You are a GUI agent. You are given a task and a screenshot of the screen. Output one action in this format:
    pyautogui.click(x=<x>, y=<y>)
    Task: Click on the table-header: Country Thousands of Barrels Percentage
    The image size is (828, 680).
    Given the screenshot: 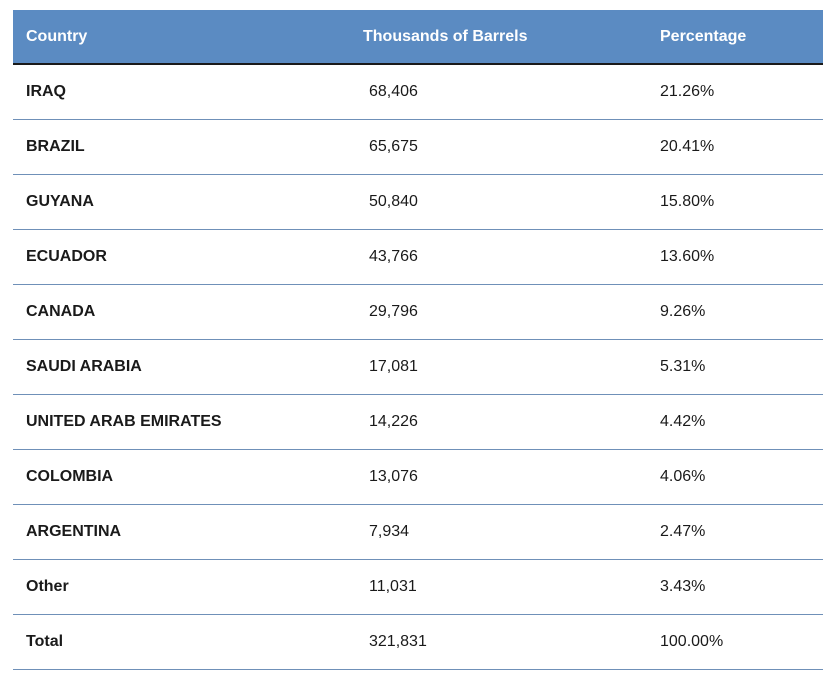 What is the action you would take?
    pyautogui.click(x=418, y=37)
    